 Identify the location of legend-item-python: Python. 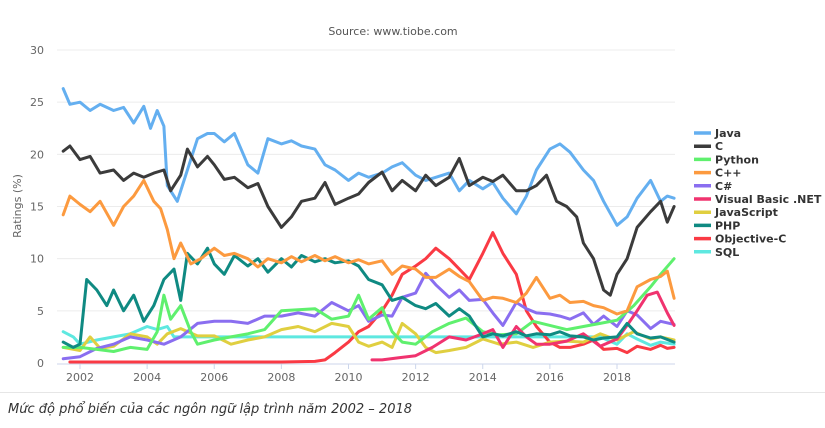
(726, 159).